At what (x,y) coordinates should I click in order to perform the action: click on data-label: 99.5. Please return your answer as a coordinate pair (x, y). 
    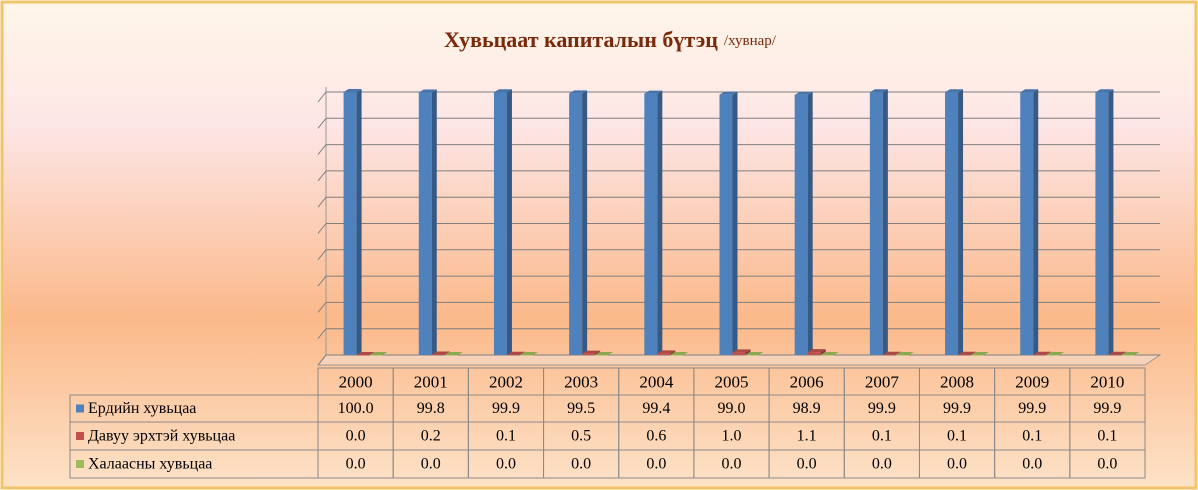
    Looking at the image, I should click on (581, 408).